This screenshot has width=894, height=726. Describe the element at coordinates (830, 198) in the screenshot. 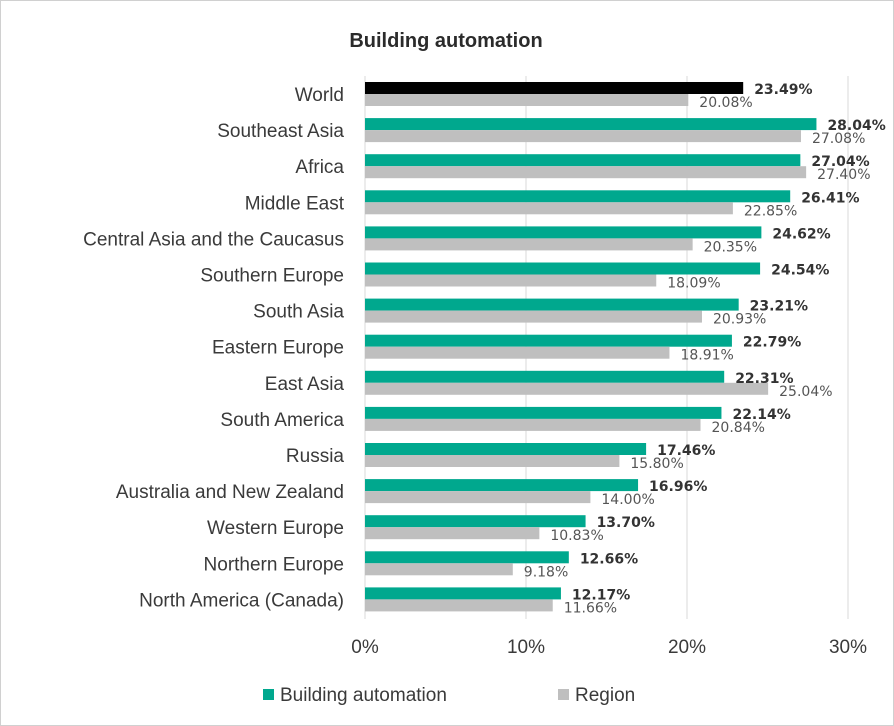

I see `data-label-building-automation: 26.41%` at that location.